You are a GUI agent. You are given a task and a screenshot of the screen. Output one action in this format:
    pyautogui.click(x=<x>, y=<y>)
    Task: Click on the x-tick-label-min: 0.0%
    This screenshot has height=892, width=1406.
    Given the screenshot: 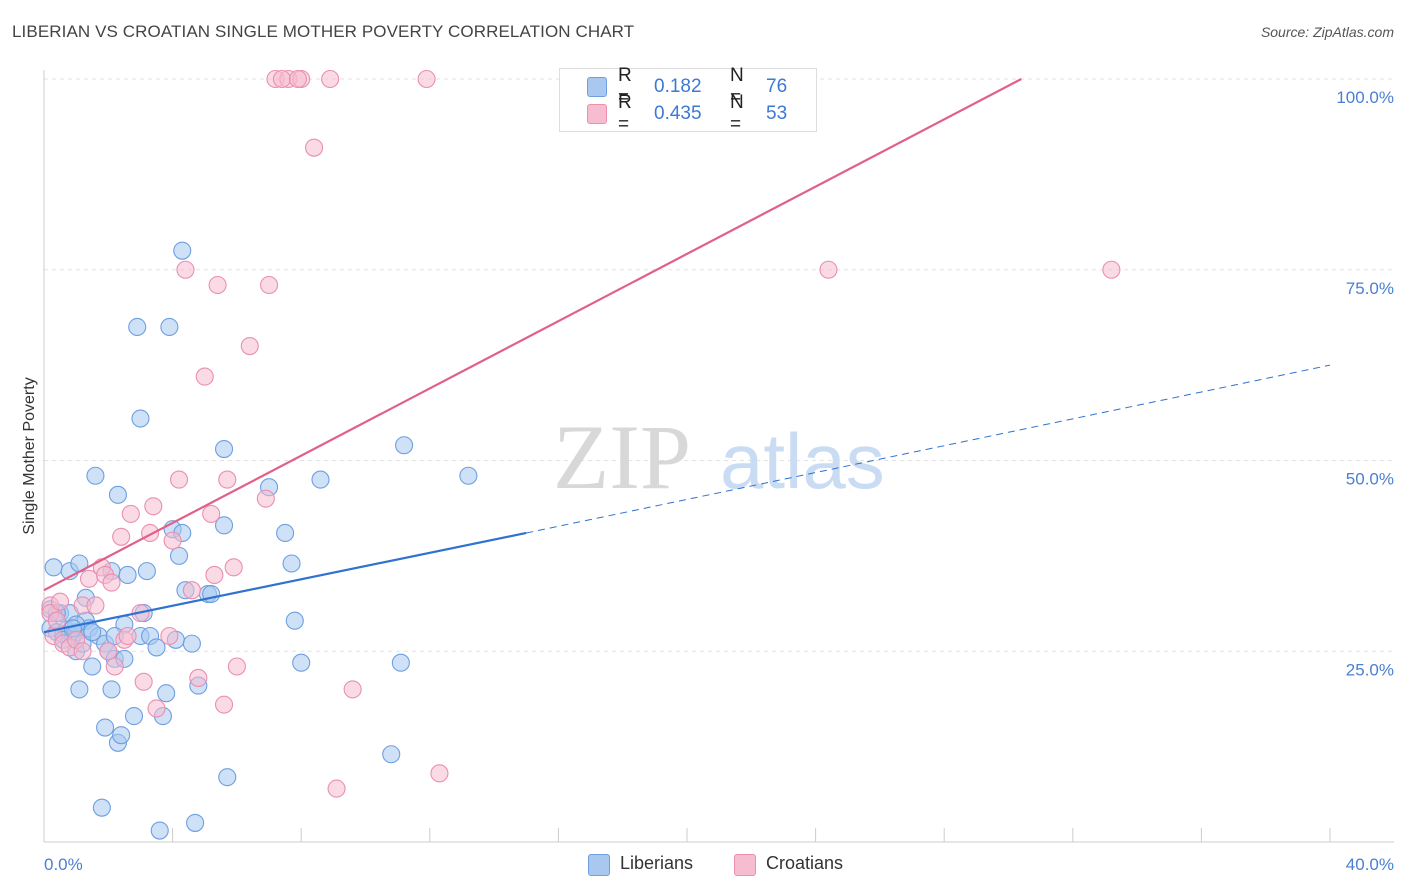 What is the action you would take?
    pyautogui.click(x=63, y=864)
    